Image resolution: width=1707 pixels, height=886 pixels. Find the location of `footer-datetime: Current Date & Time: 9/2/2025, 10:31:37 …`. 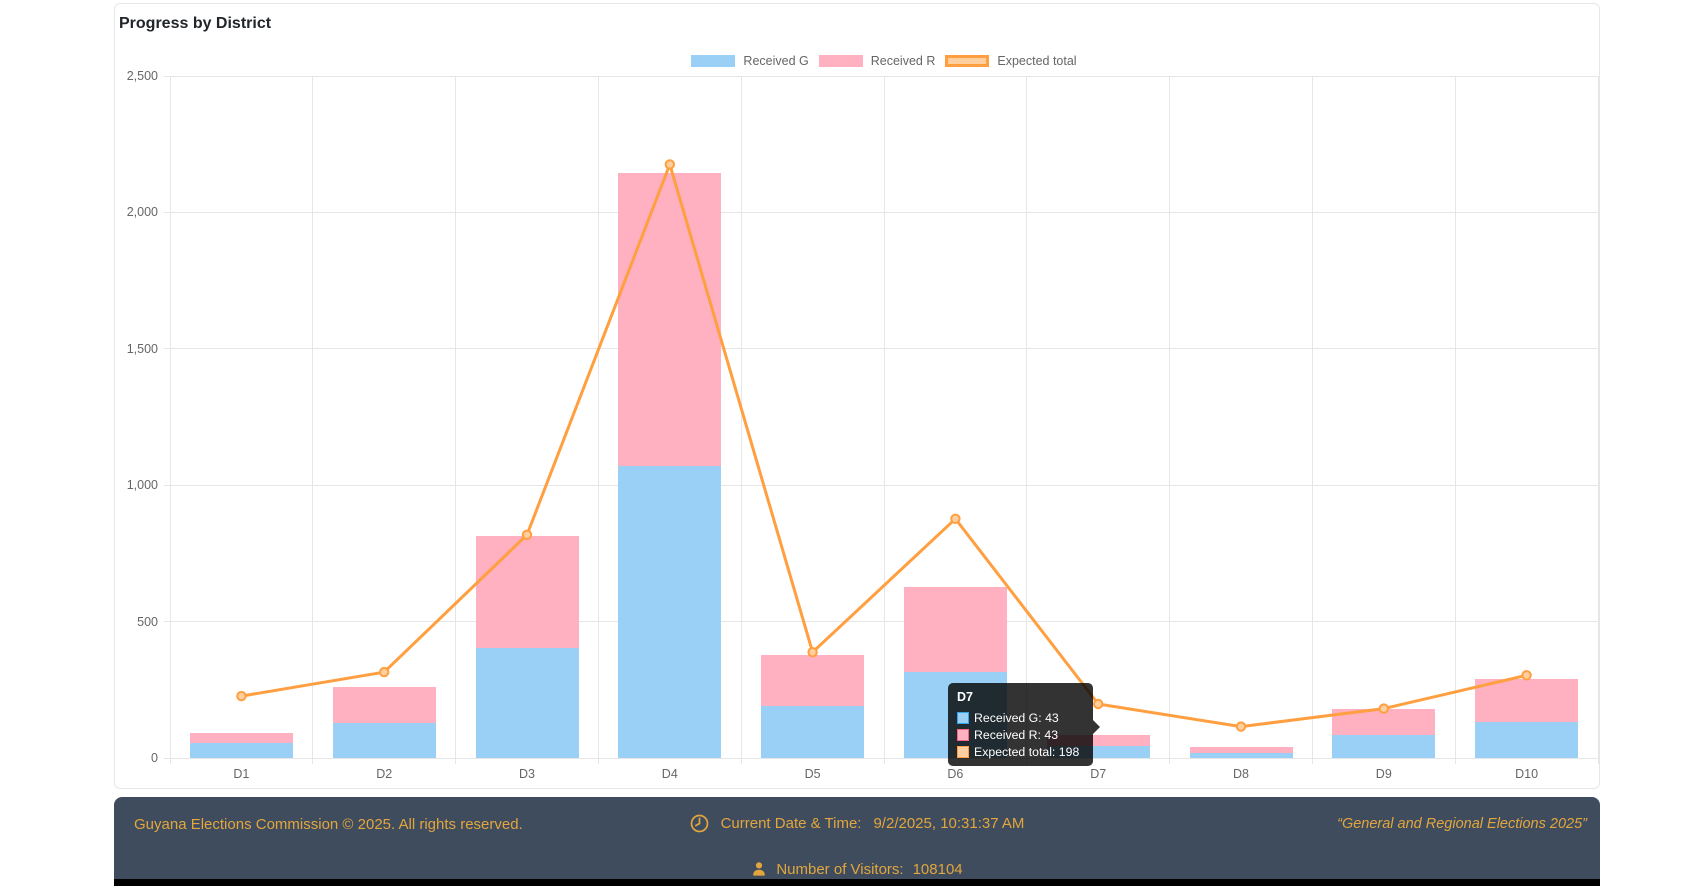

footer-datetime: Current Date & Time: 9/2/2025, 10:31:37 … is located at coordinates (857, 823).